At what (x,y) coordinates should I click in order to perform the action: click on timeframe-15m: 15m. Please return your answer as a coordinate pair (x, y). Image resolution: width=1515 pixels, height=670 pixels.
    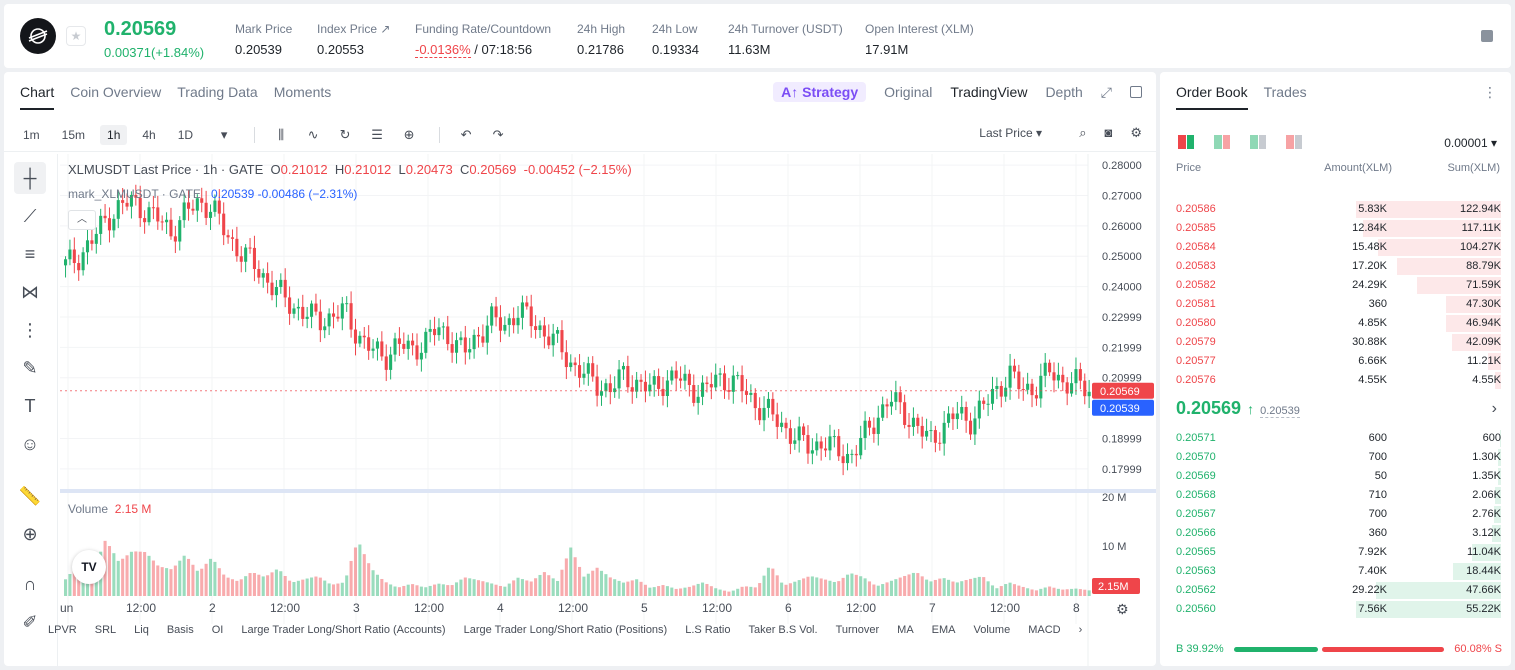
    Looking at the image, I should click on (73, 134).